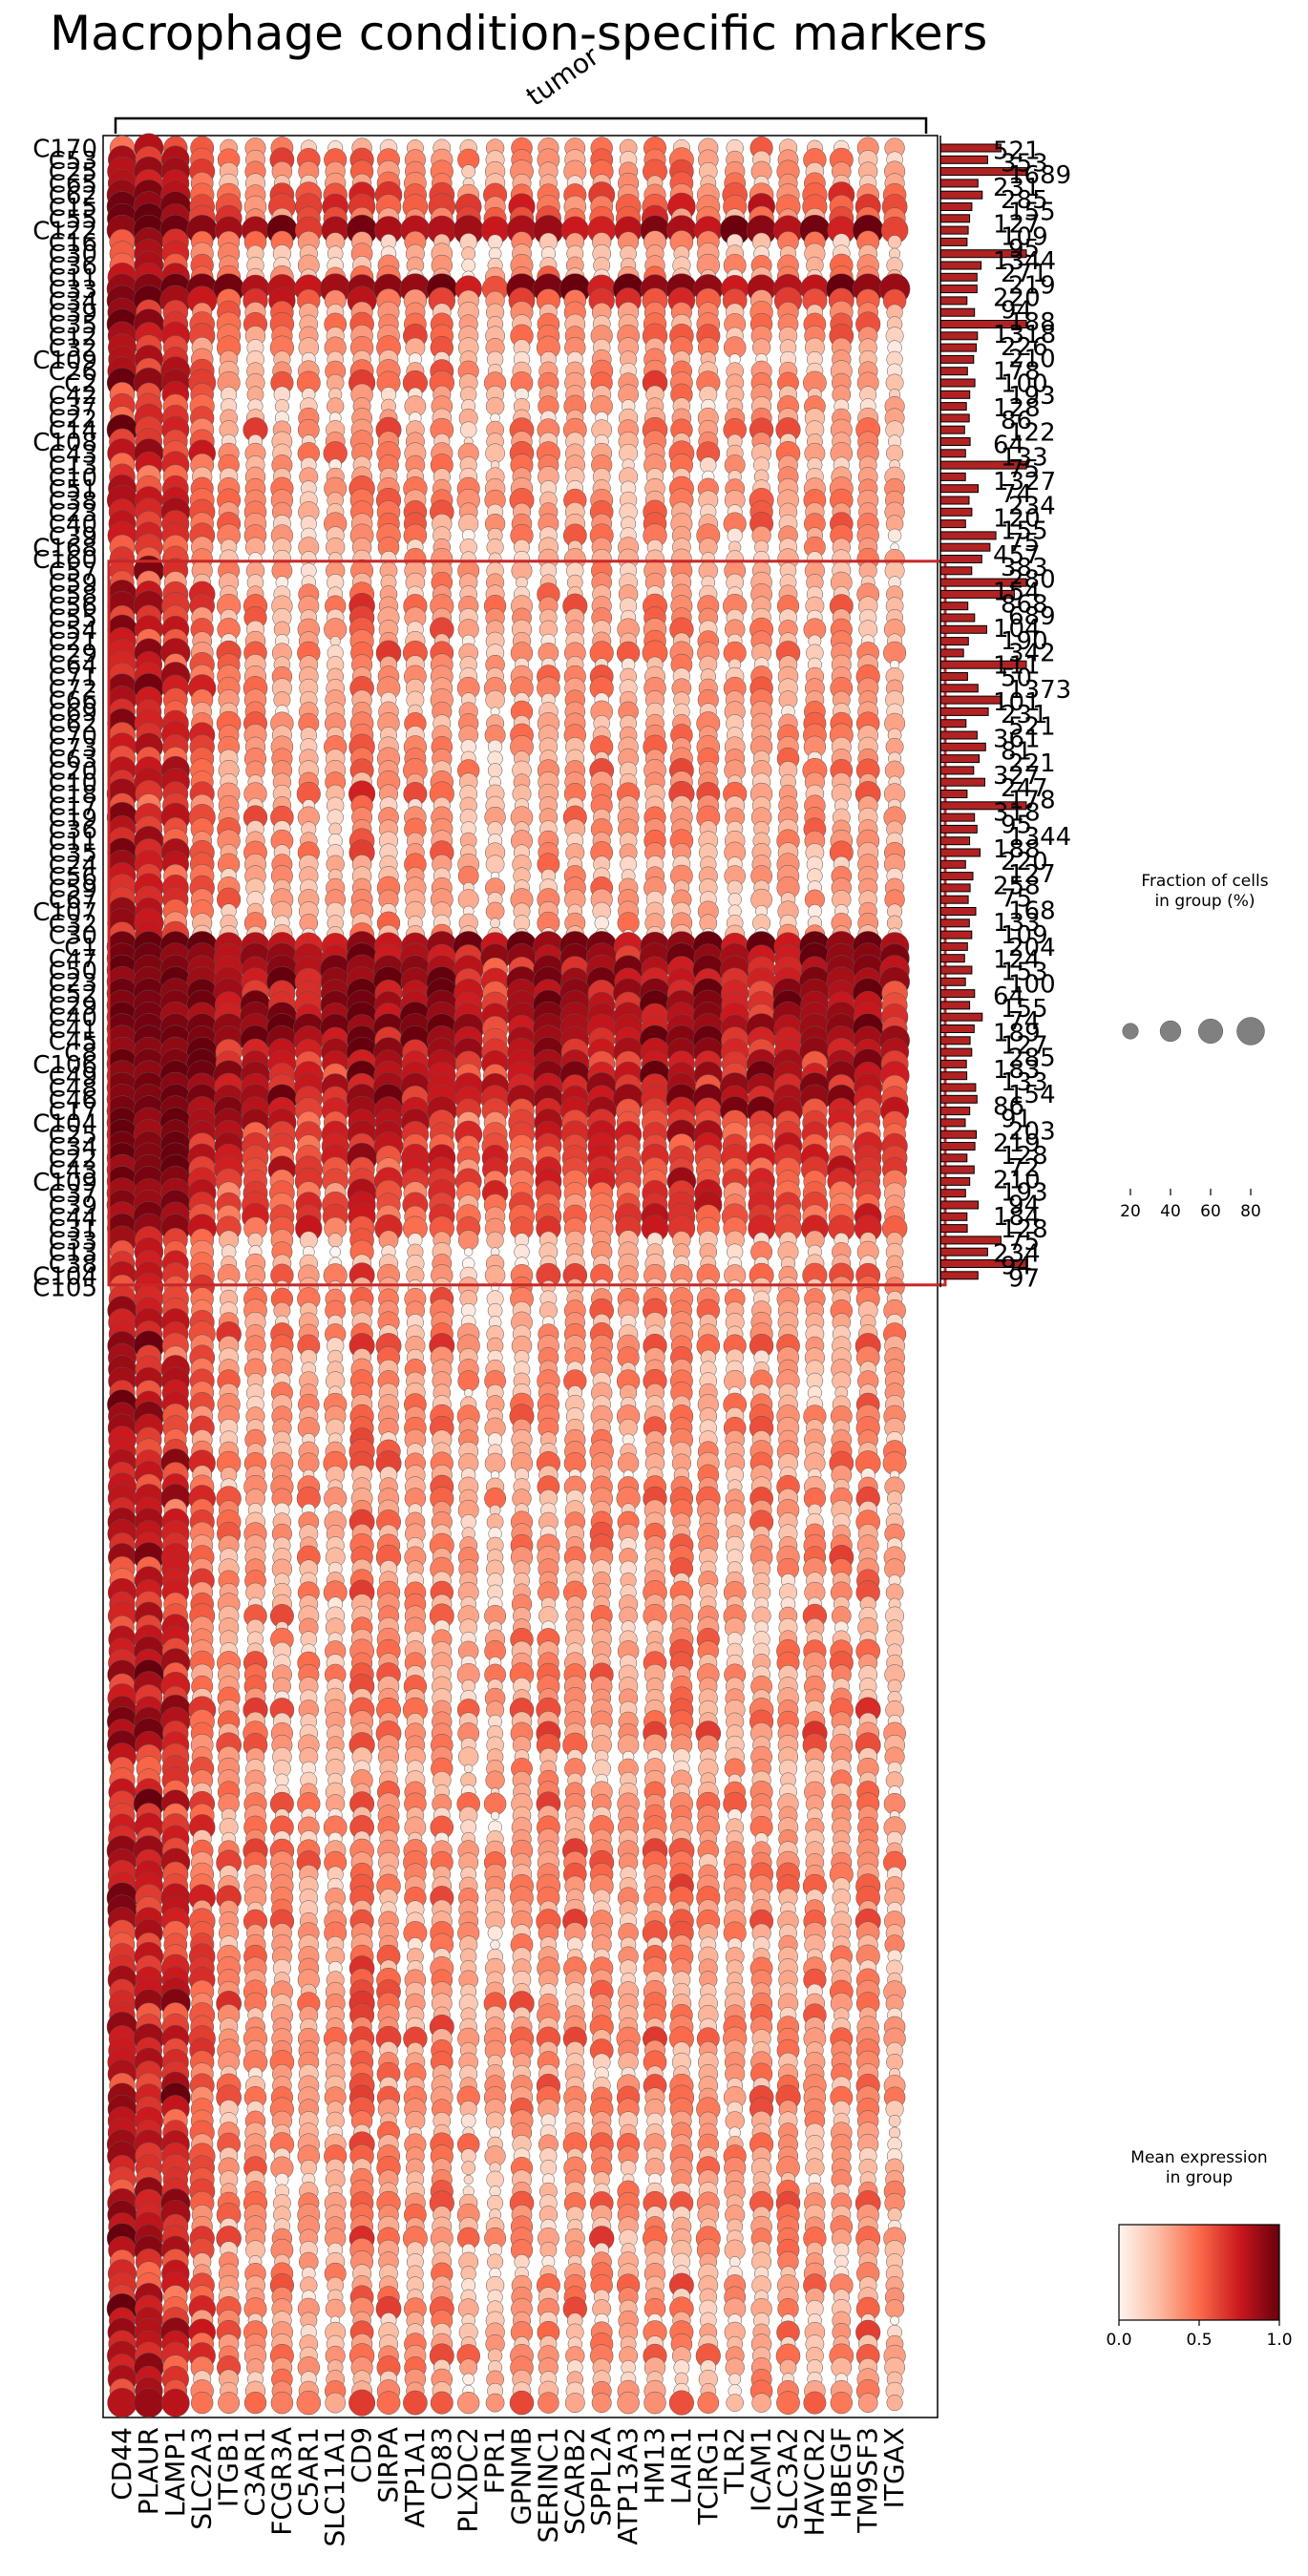 The image size is (1308, 2576). What do you see at coordinates (495, 911) in the screenshot?
I see `dot-r65-c14` at bounding box center [495, 911].